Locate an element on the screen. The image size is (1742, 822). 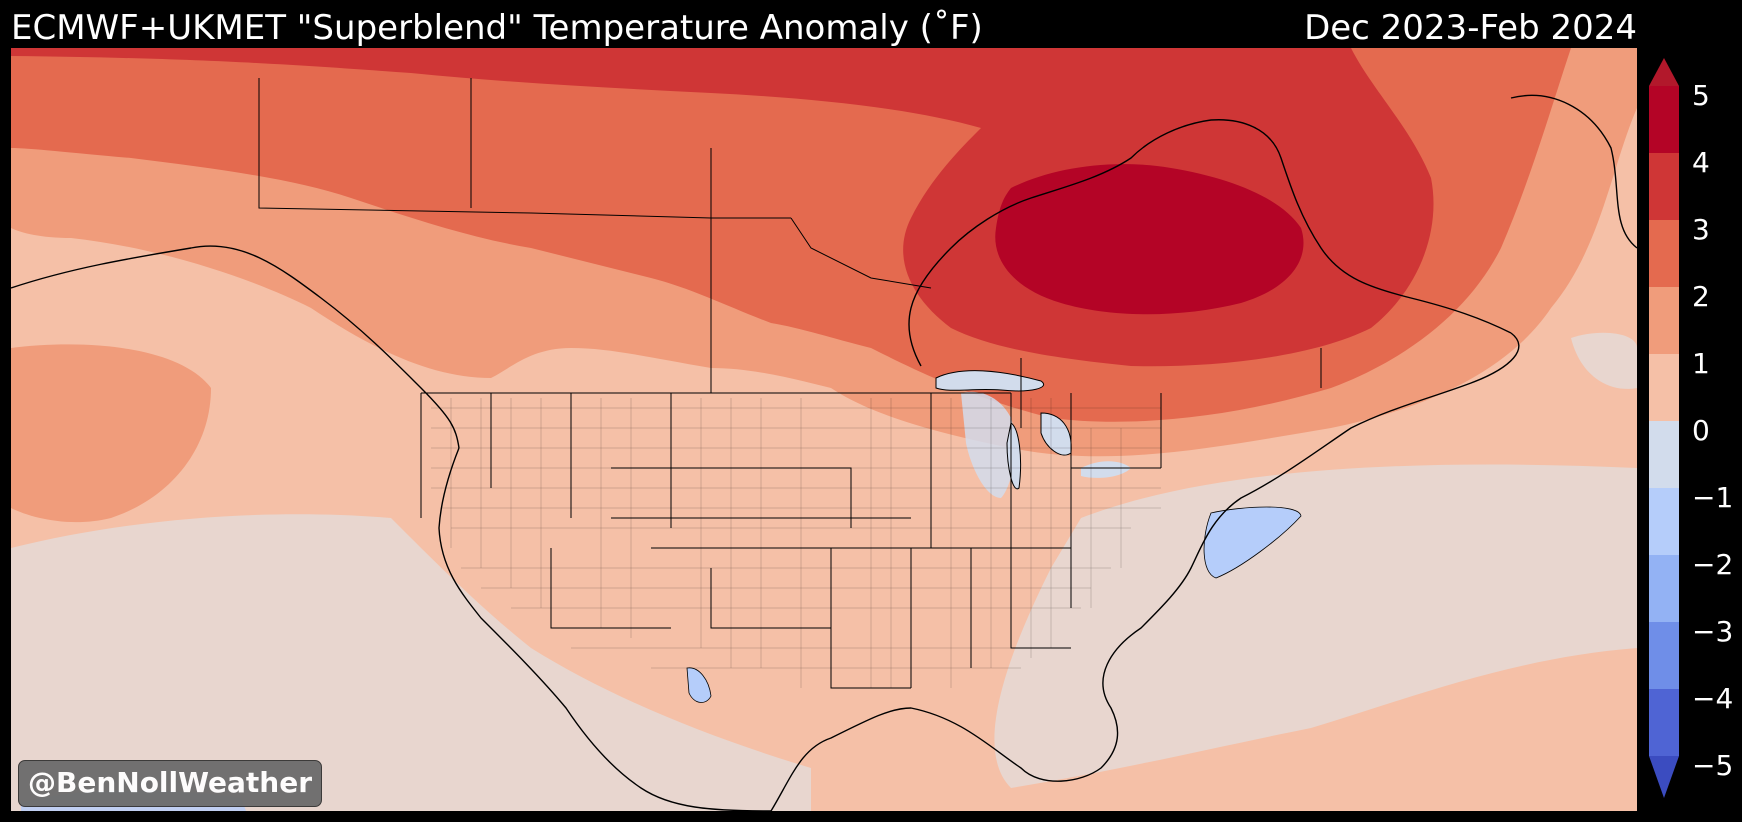
anomaly-neg-atlantic-lobe is located at coordinates (1252, 542).